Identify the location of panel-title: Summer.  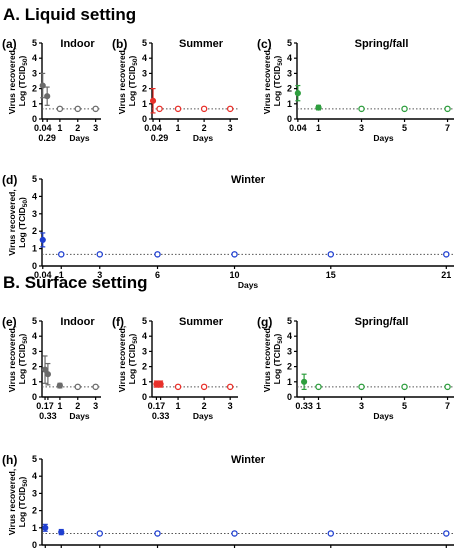
(201, 322).